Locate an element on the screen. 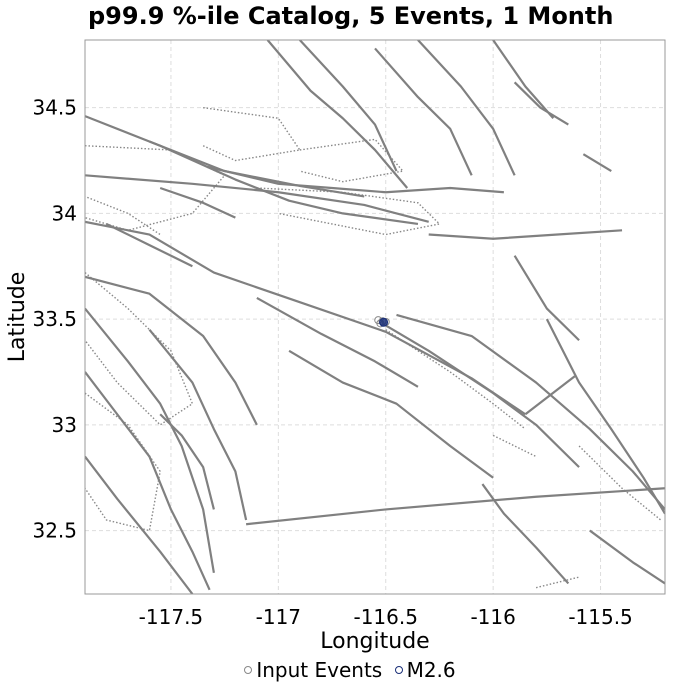 The image size is (700, 686). legend-item-input-events: Input Events is located at coordinates (313, 670).